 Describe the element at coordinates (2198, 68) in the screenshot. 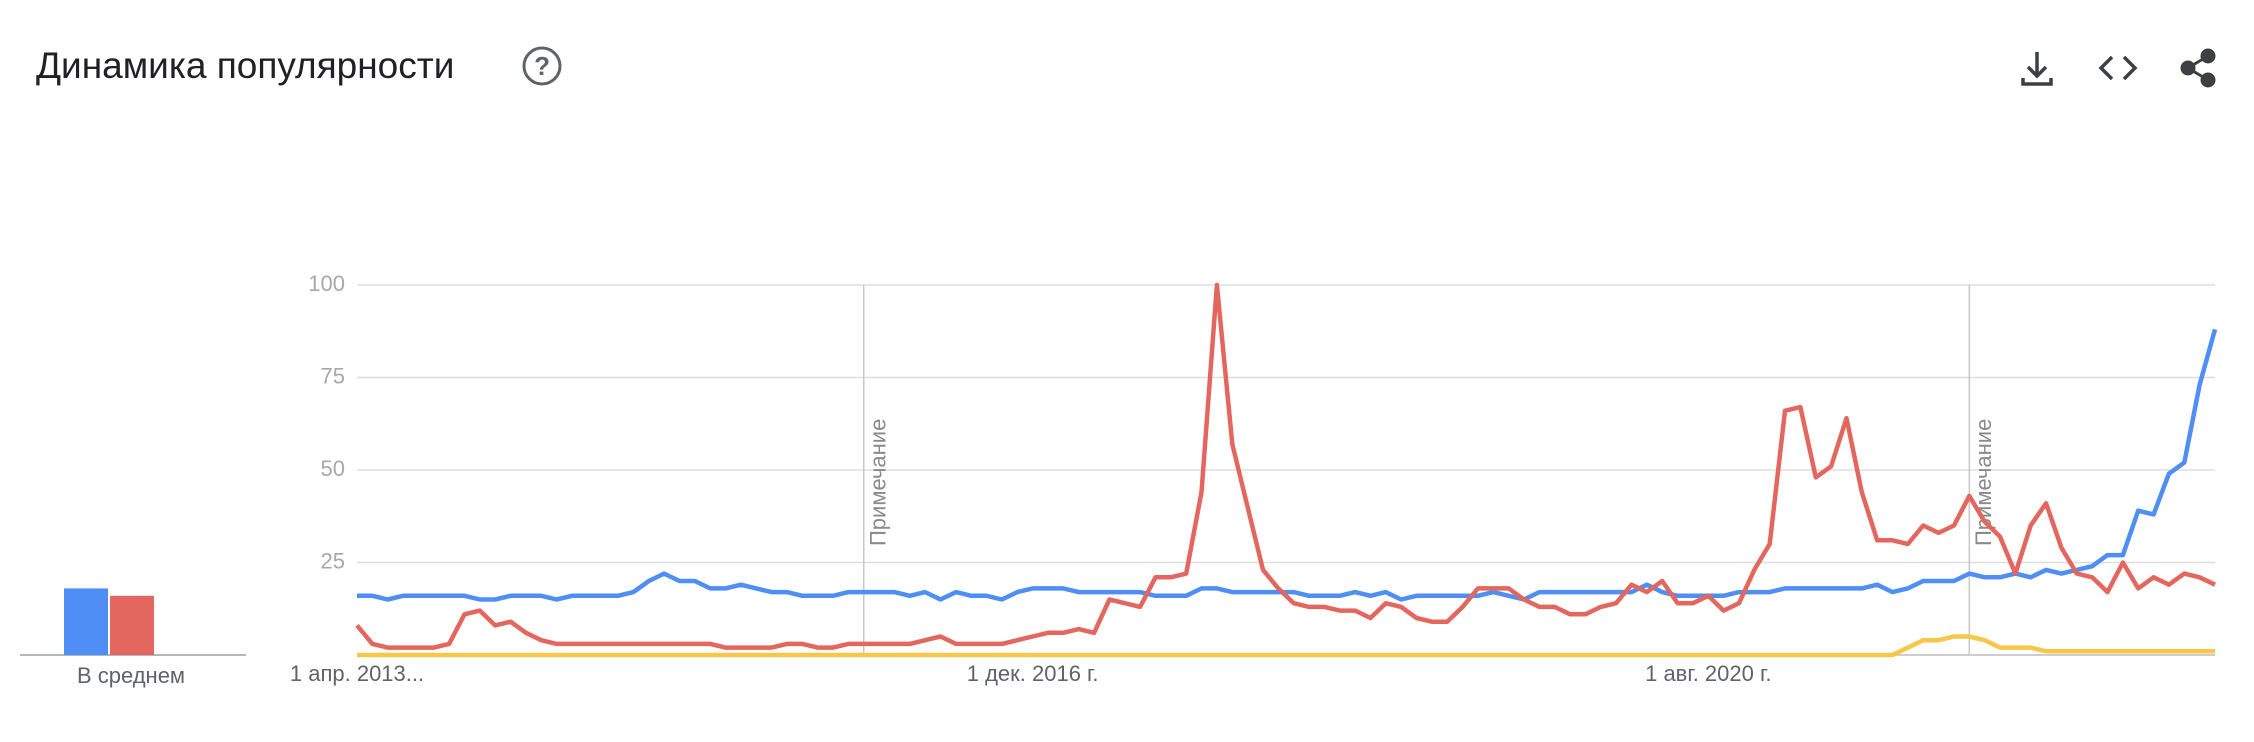

I see `share-icon` at that location.